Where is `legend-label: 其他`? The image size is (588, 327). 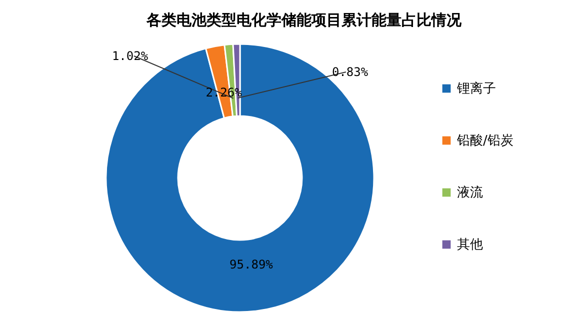 legend-label: 其他 is located at coordinates (470, 245).